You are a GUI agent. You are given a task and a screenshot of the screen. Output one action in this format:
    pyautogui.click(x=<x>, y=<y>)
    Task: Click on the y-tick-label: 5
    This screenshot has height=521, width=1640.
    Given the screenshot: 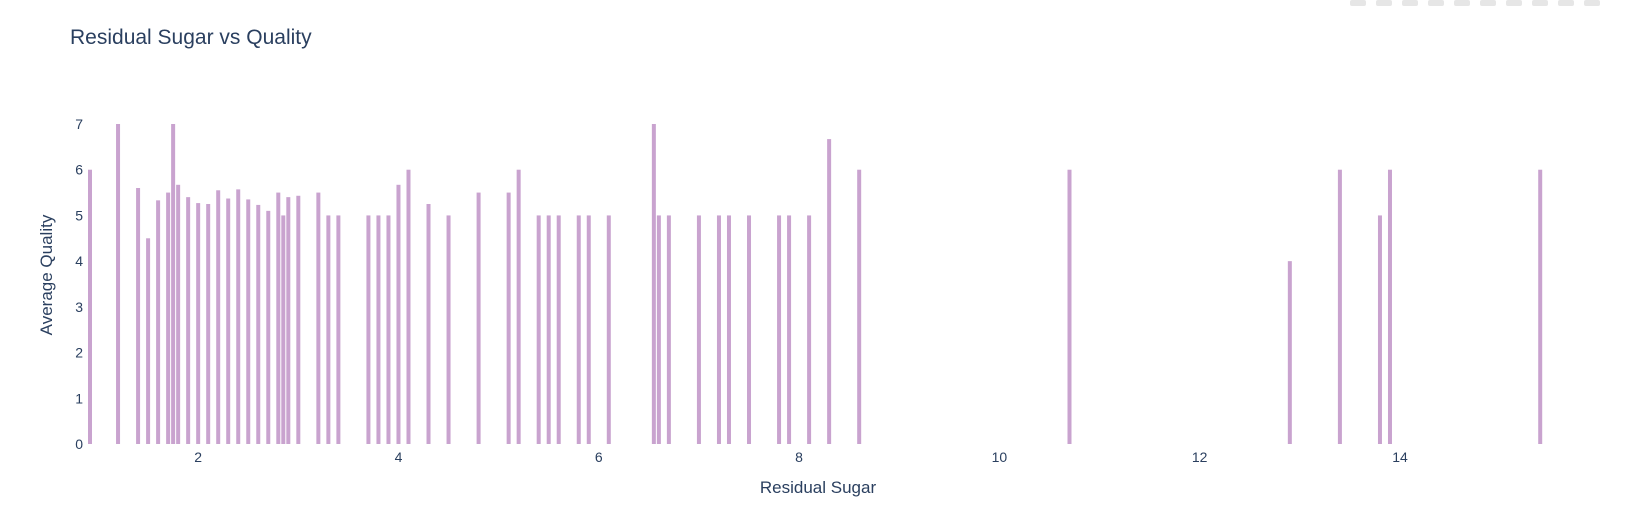 What is the action you would take?
    pyautogui.click(x=79, y=215)
    